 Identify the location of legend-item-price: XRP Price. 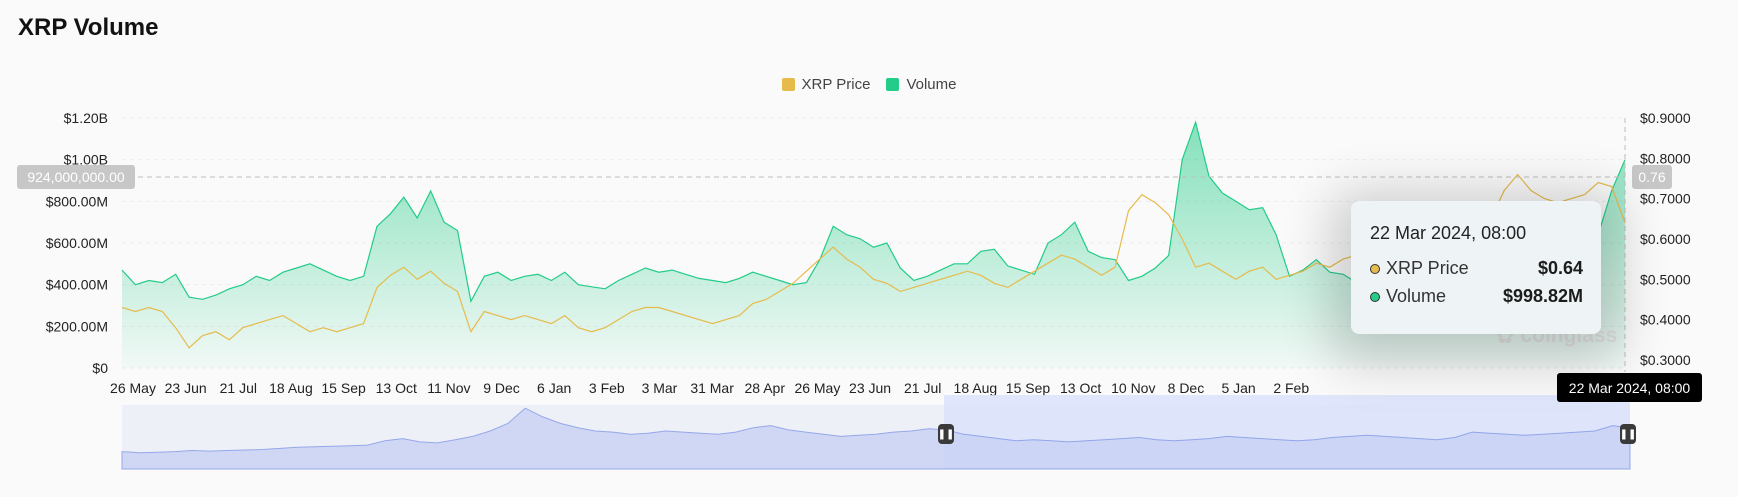
(826, 84).